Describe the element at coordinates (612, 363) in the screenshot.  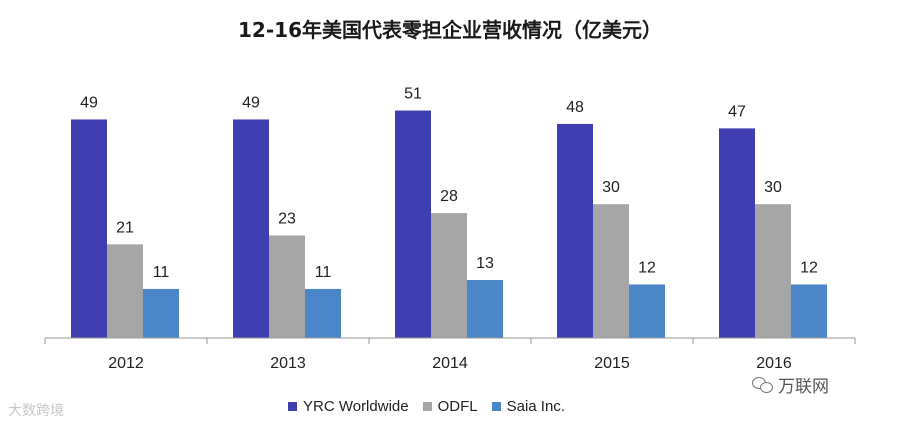
I see `x-tick-label: 2015` at that location.